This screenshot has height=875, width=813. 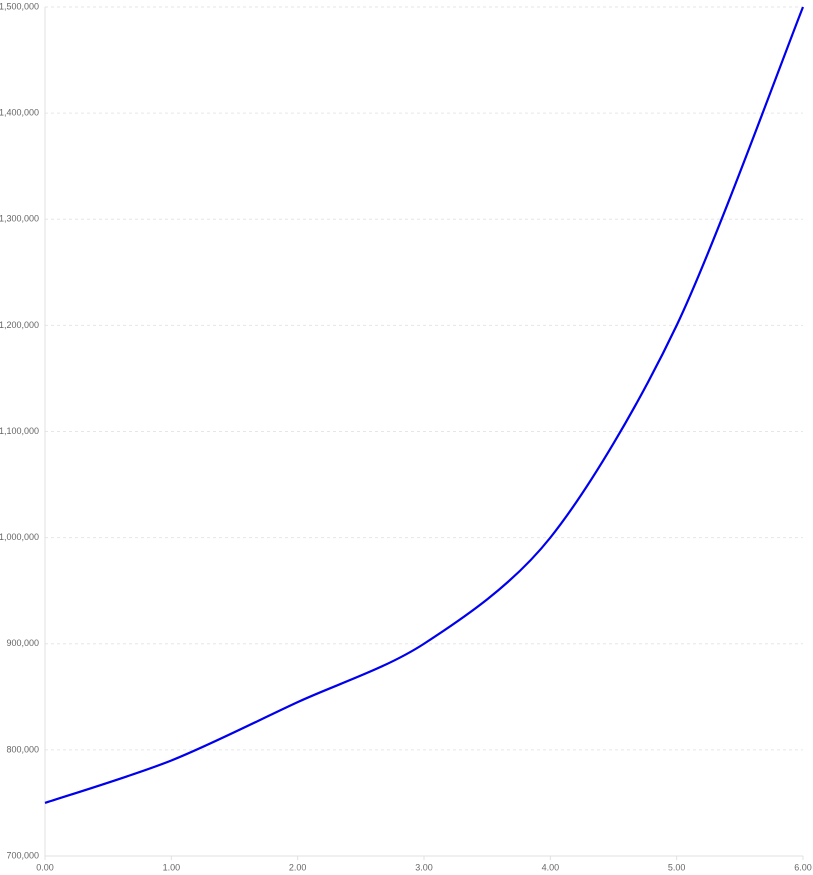 What do you see at coordinates (19, 537) in the screenshot?
I see `y-tick-label: 1,000,000` at bounding box center [19, 537].